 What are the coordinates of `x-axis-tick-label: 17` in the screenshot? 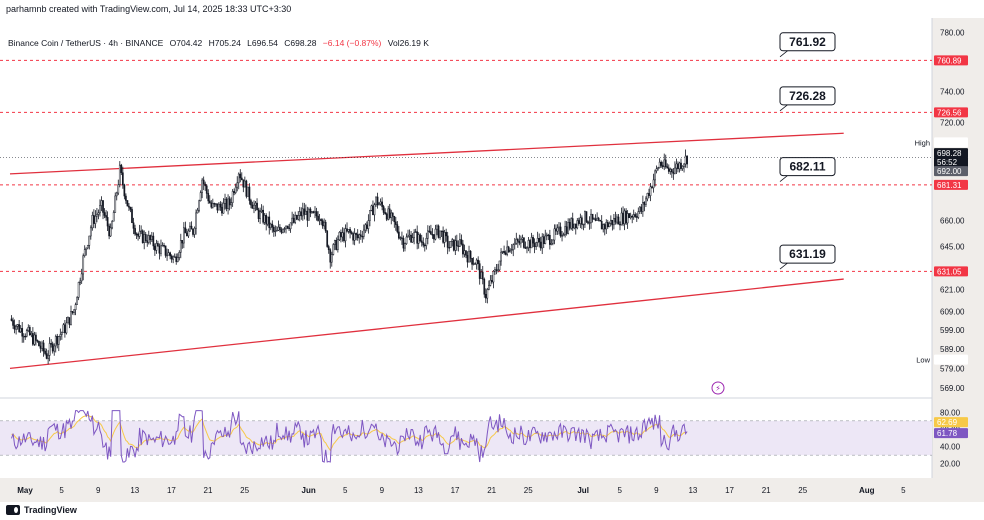 It's located at (729, 490).